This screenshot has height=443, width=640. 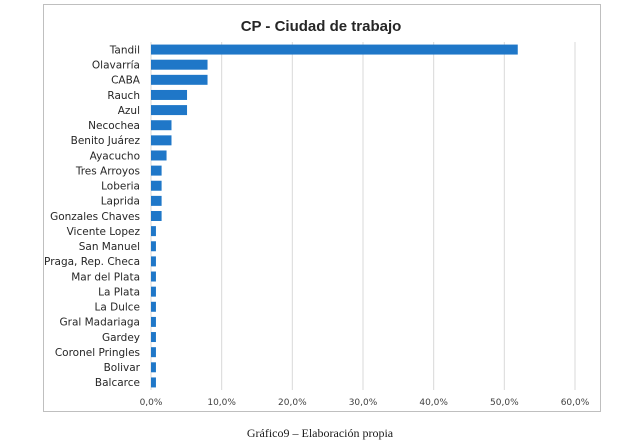 What do you see at coordinates (320, 433) in the screenshot?
I see `figure-caption: Gráfico9 – Elaboración propia` at bounding box center [320, 433].